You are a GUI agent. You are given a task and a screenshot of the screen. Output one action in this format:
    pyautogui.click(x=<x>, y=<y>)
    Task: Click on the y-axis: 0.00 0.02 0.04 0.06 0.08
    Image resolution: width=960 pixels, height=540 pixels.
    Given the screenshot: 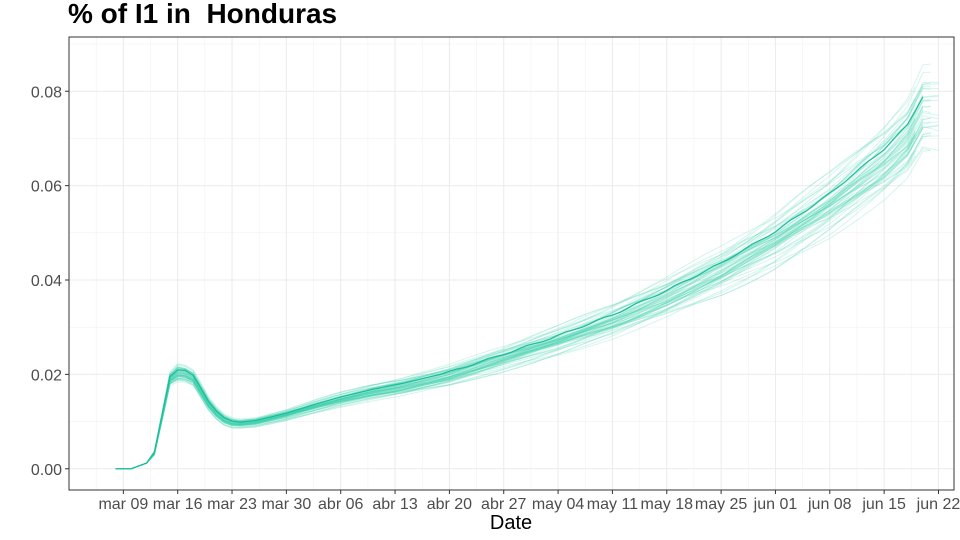 What is the action you would take?
    pyautogui.click(x=50, y=281)
    